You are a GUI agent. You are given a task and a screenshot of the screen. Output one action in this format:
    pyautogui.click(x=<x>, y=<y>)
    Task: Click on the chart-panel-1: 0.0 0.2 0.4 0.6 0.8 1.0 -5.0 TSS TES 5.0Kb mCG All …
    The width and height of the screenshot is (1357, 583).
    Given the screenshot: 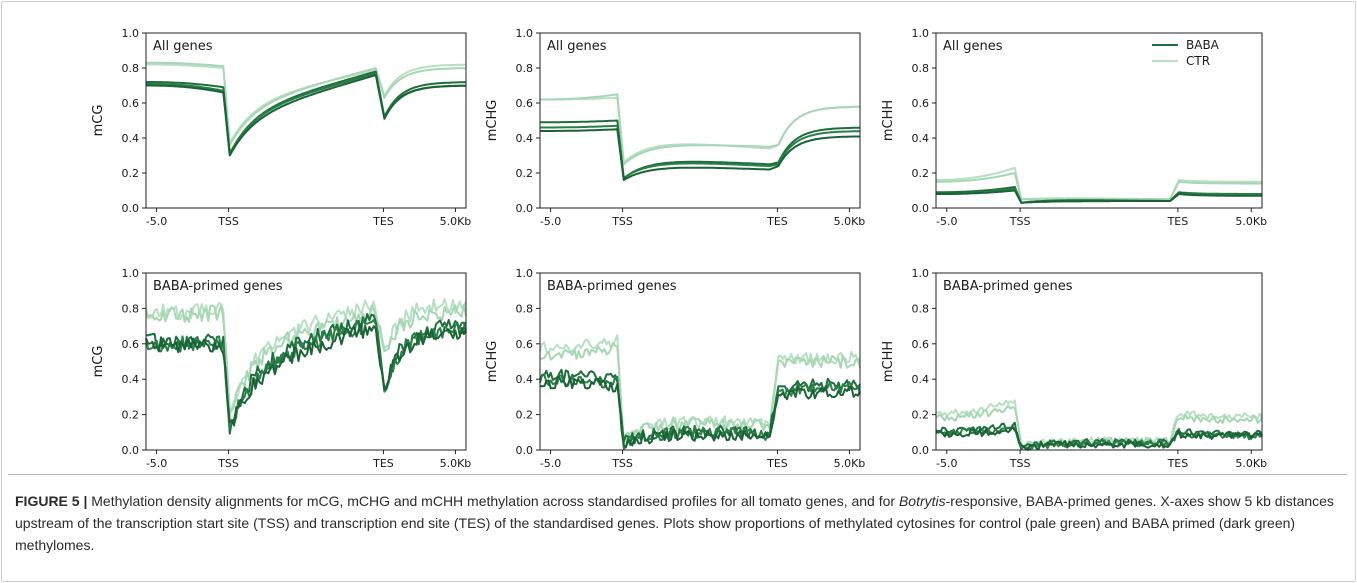 What is the action you would take?
    pyautogui.click(x=281, y=127)
    